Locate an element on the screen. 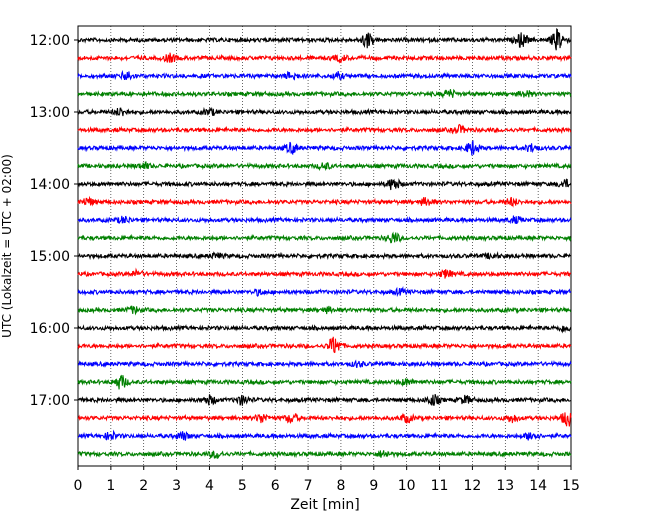 The image size is (650, 520). y-tick-label: 17:00 is located at coordinates (50, 401).